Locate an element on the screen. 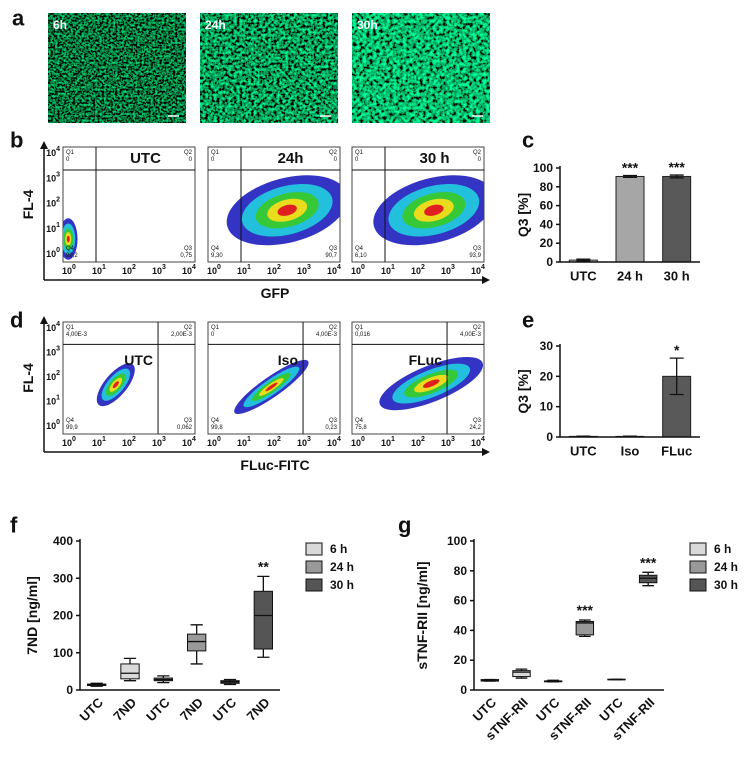  quadrant-value: 24,2 is located at coordinates (475, 428).